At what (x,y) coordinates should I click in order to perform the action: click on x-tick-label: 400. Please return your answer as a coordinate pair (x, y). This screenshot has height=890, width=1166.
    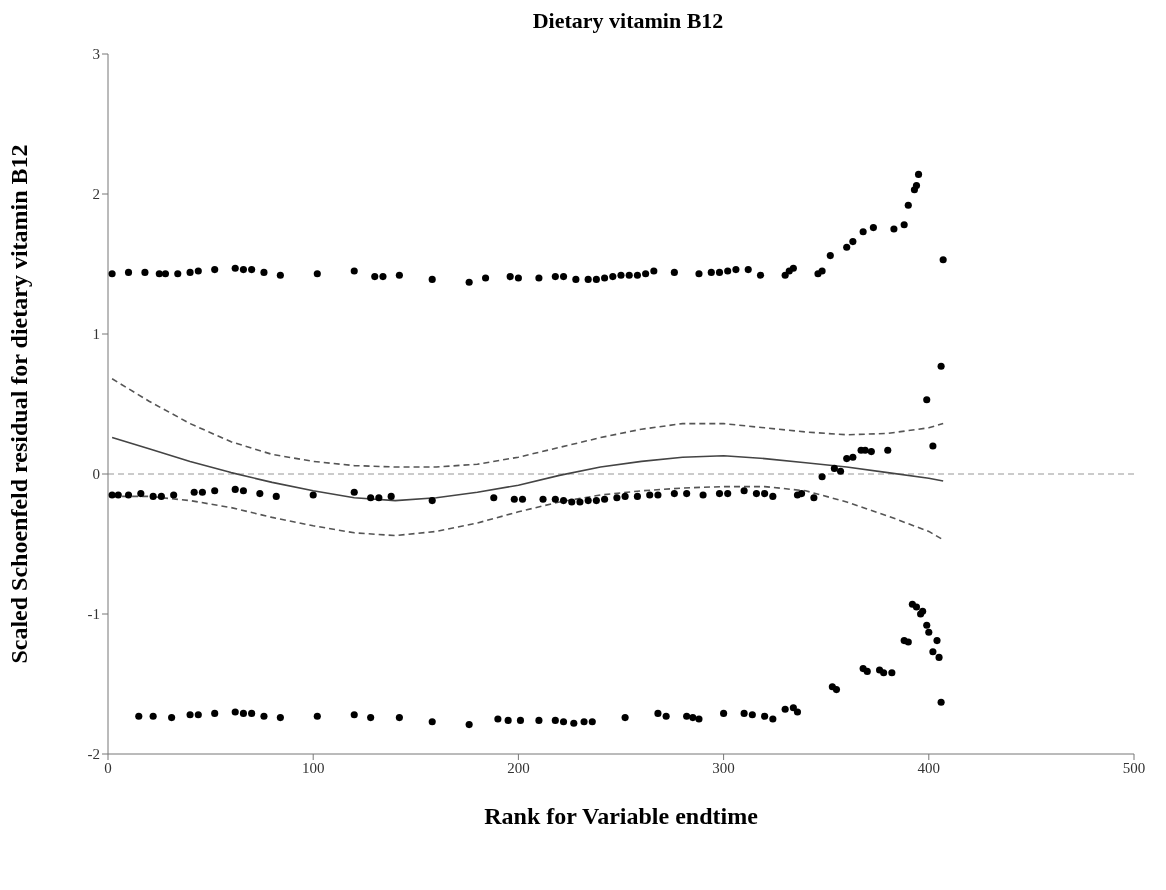
    Looking at the image, I should click on (929, 767).